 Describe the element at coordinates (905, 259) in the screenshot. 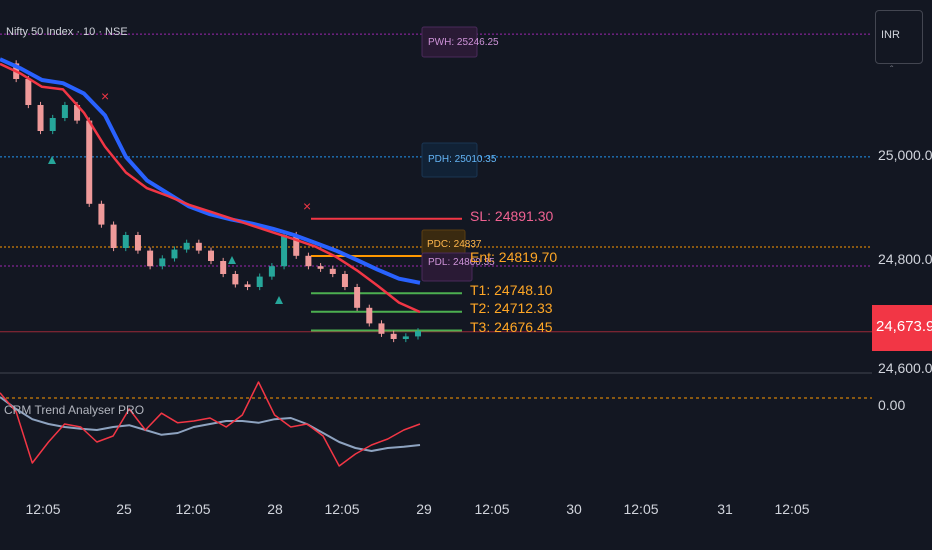

I see `price-axis-label: 24,800.00` at that location.